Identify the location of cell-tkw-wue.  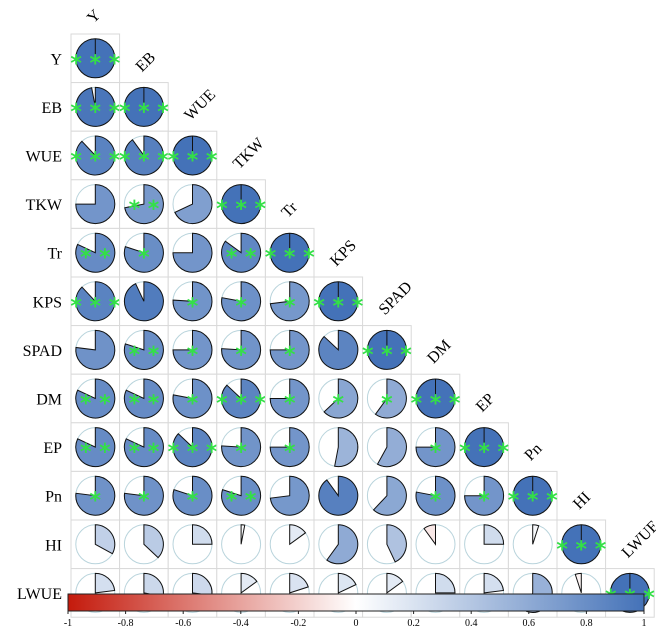
(192, 204).